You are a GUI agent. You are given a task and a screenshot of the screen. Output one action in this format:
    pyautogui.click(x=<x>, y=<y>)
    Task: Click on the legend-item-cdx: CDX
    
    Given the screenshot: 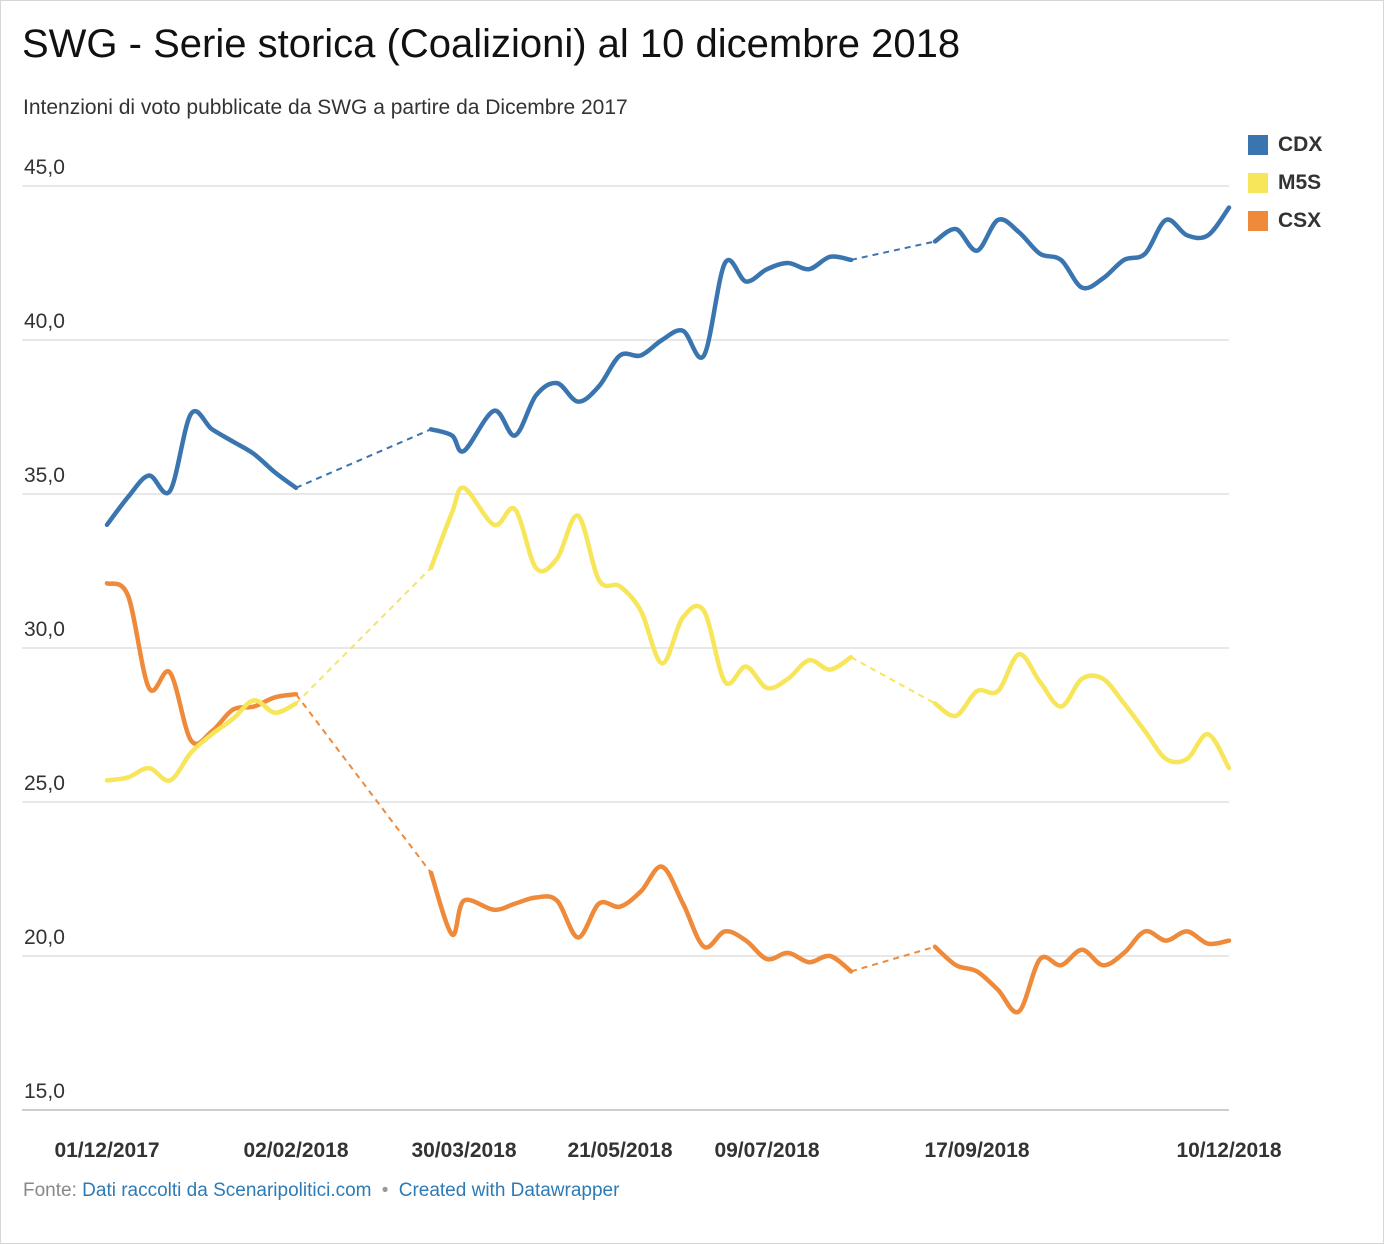 What is the action you would take?
    pyautogui.click(x=1285, y=145)
    